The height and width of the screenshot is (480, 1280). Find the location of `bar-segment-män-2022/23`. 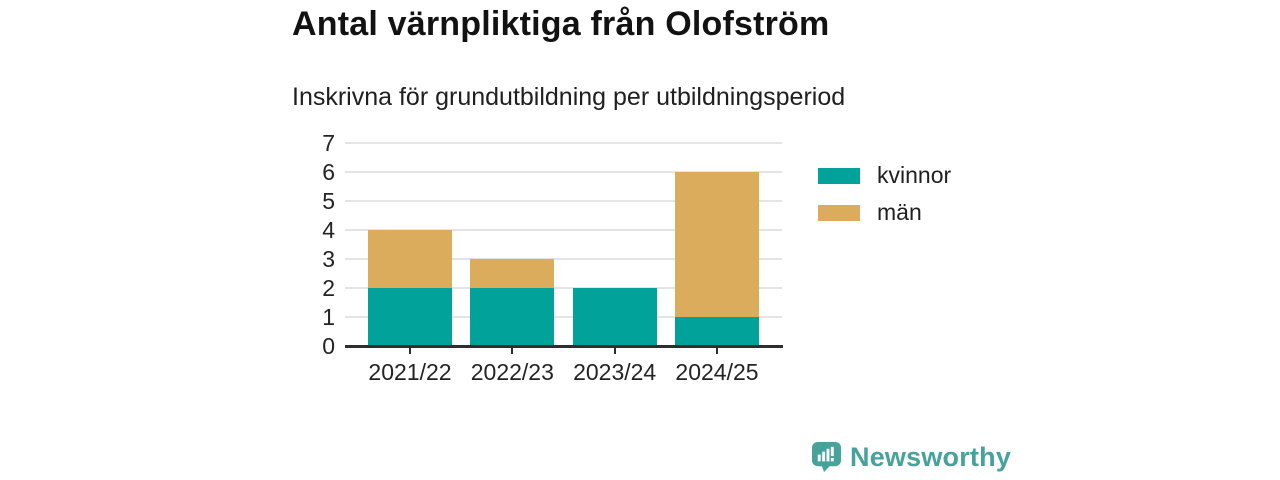

bar-segment-män-2022/23 is located at coordinates (512, 273).